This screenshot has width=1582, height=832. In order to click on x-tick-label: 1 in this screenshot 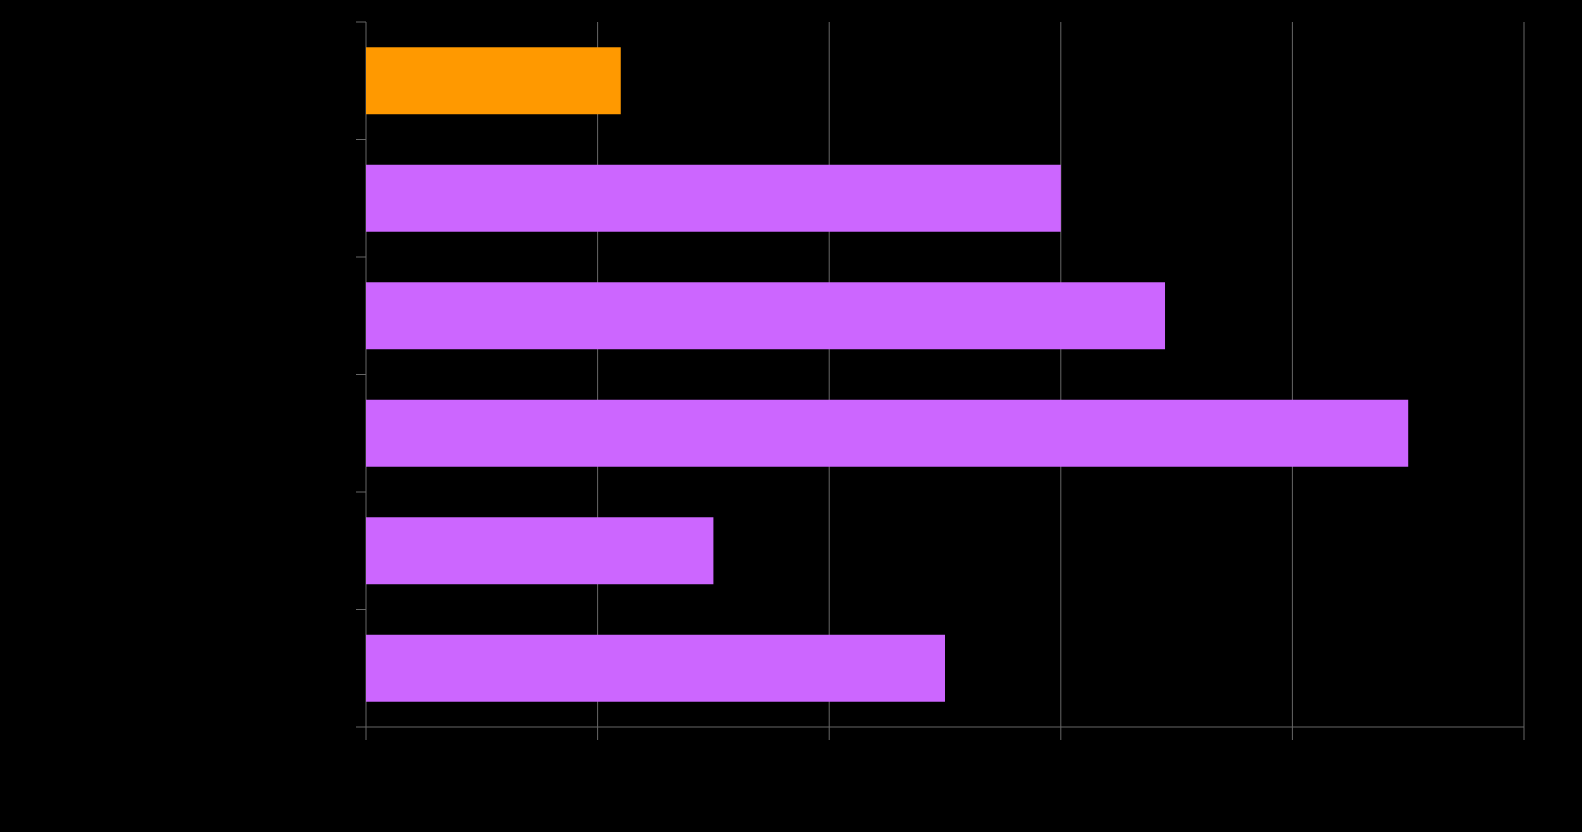, I will do `click(598, 754)`.